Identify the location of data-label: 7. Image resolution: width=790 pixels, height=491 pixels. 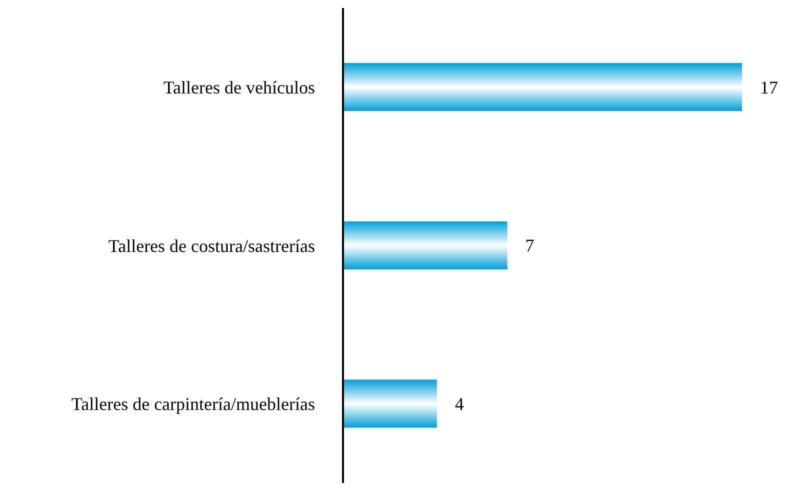
(529, 246).